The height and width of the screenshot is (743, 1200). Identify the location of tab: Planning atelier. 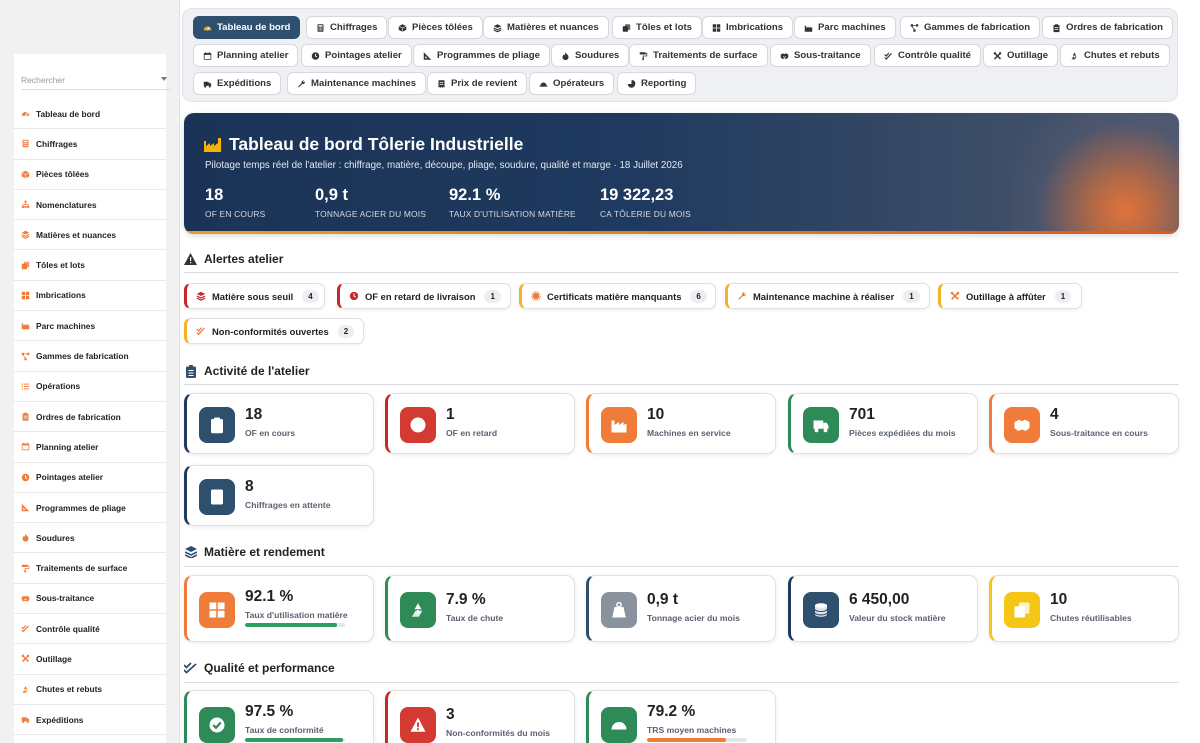
(246, 55).